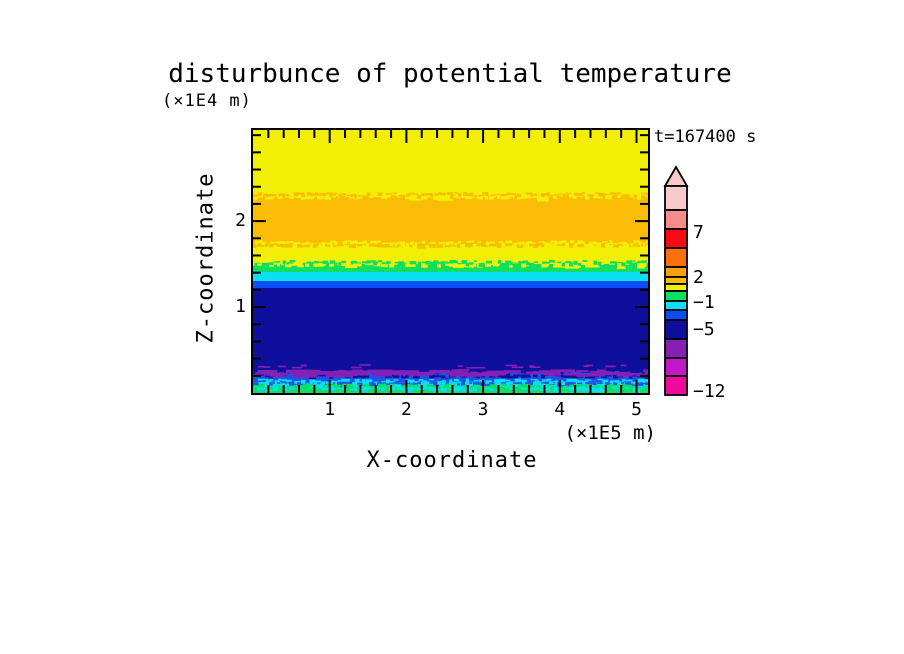 The height and width of the screenshot is (654, 904). Describe the element at coordinates (450, 385) in the screenshot. I see `band-cyan-lower` at that location.